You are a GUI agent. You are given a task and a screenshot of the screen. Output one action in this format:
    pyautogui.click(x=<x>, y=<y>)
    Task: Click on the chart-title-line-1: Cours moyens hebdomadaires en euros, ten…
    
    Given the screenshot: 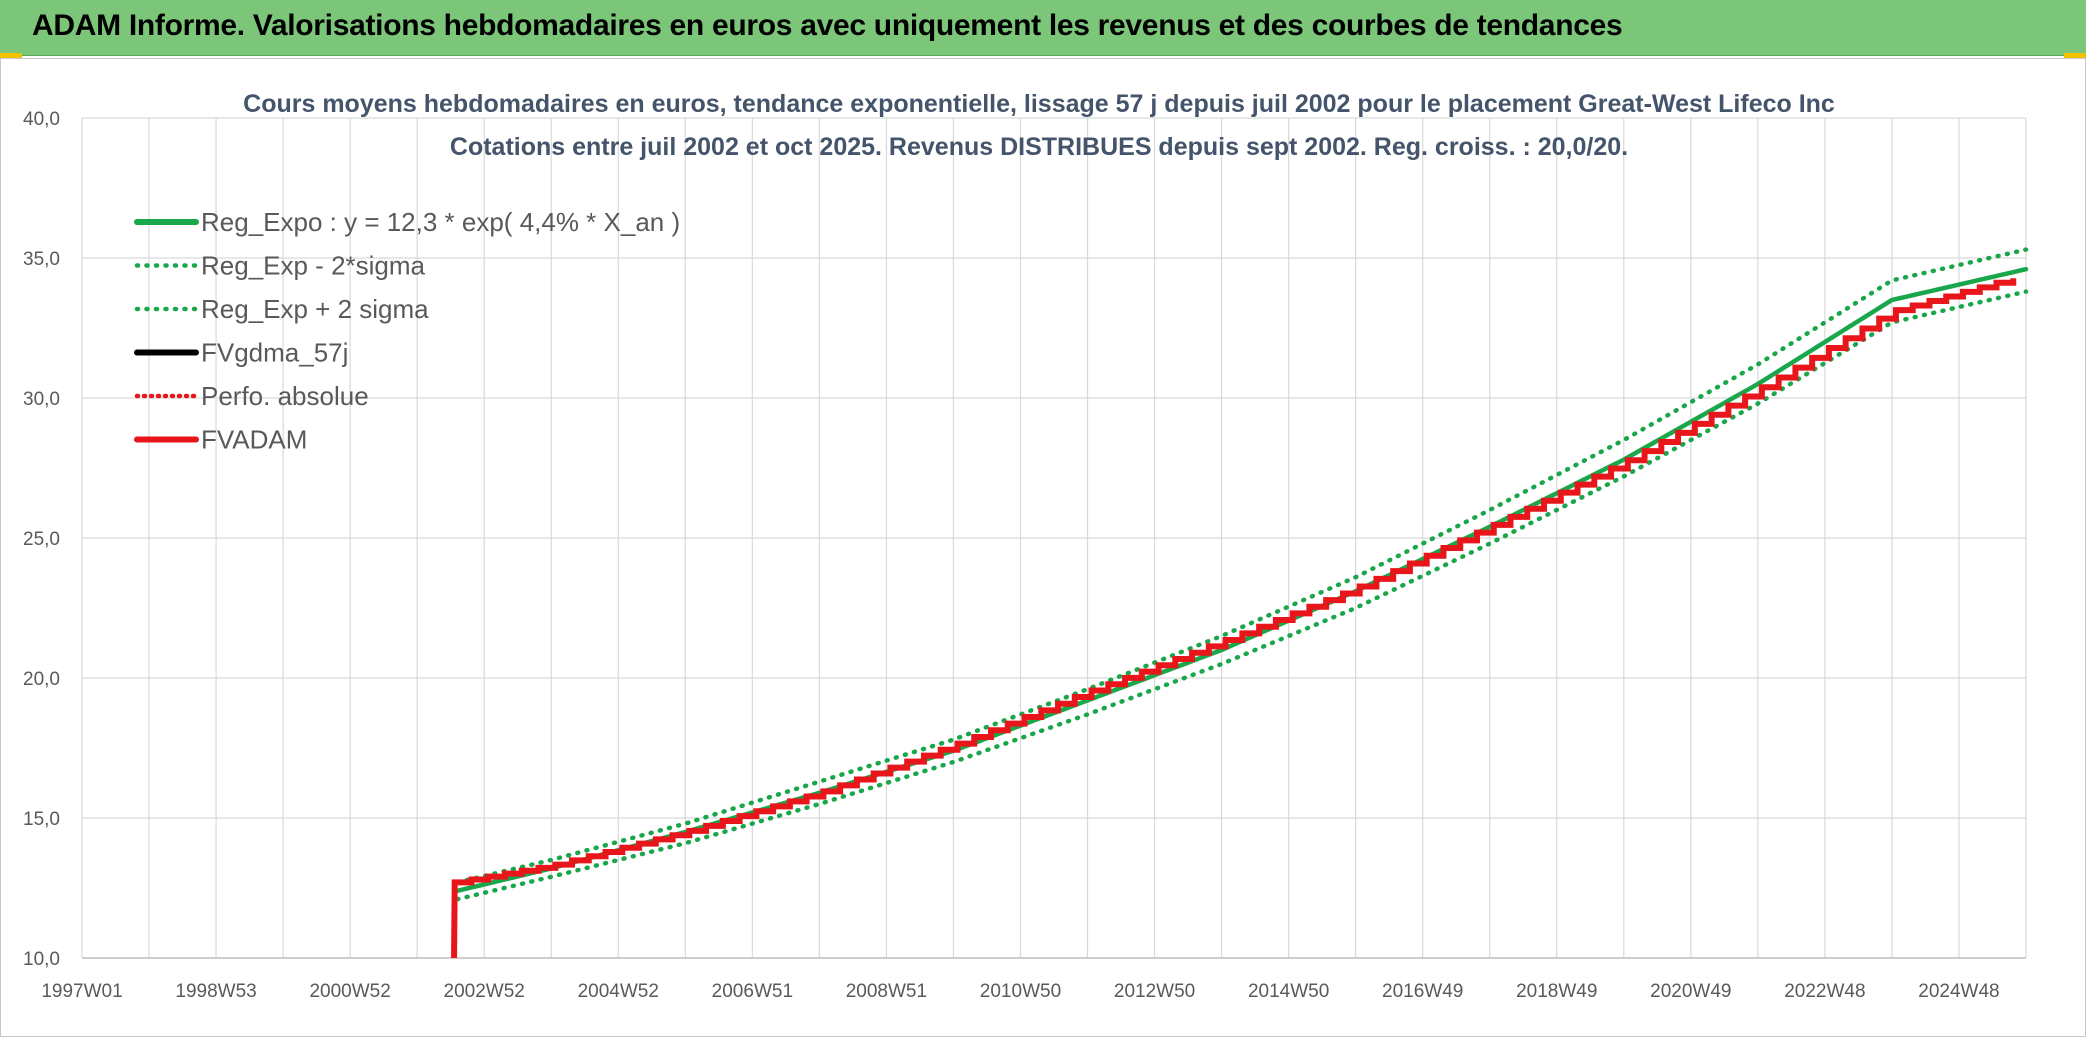 What is the action you would take?
    pyautogui.click(x=1039, y=104)
    